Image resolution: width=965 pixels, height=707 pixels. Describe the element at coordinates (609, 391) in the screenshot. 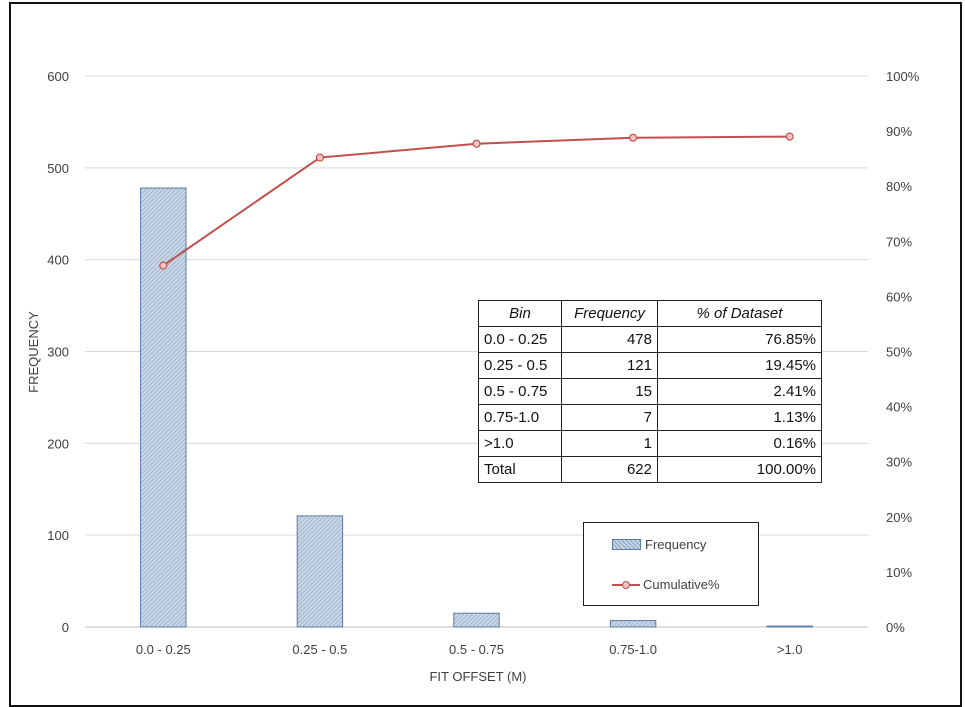

I see `table-cell-frequency: 15` at that location.